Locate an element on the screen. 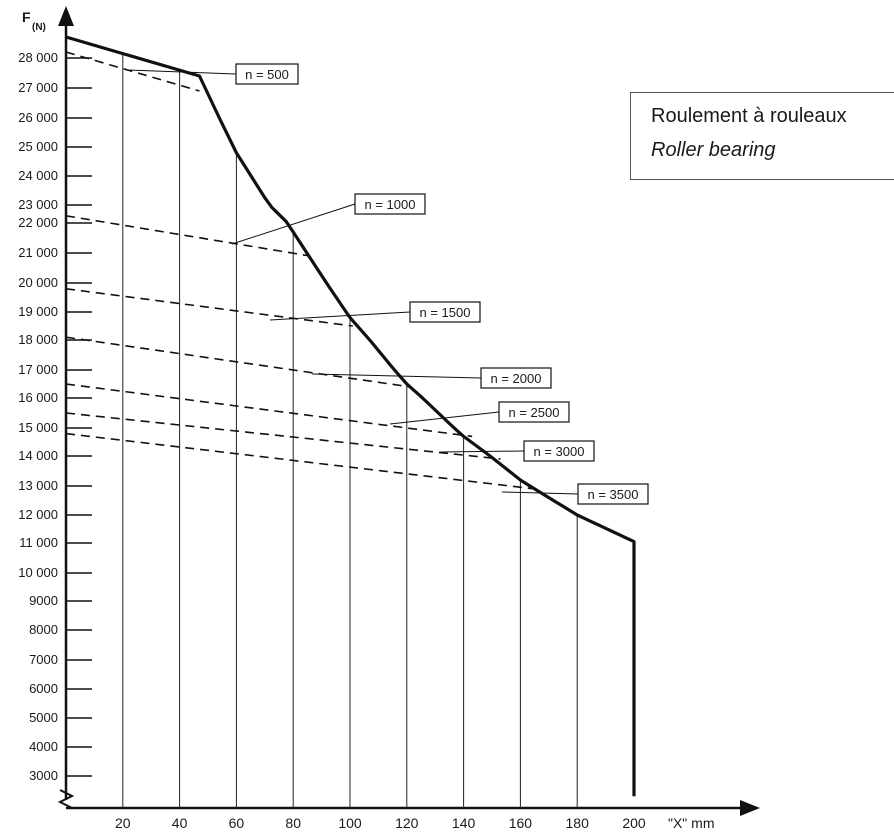 This screenshot has width=894, height=832. series-label: n = 3500 is located at coordinates (613, 494).